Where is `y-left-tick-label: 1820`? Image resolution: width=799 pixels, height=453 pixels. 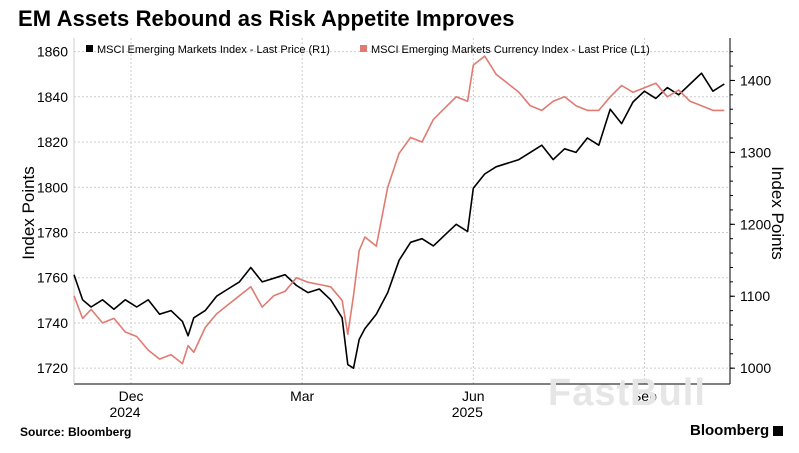
y-left-tick-label: 1820 is located at coordinates (52, 142).